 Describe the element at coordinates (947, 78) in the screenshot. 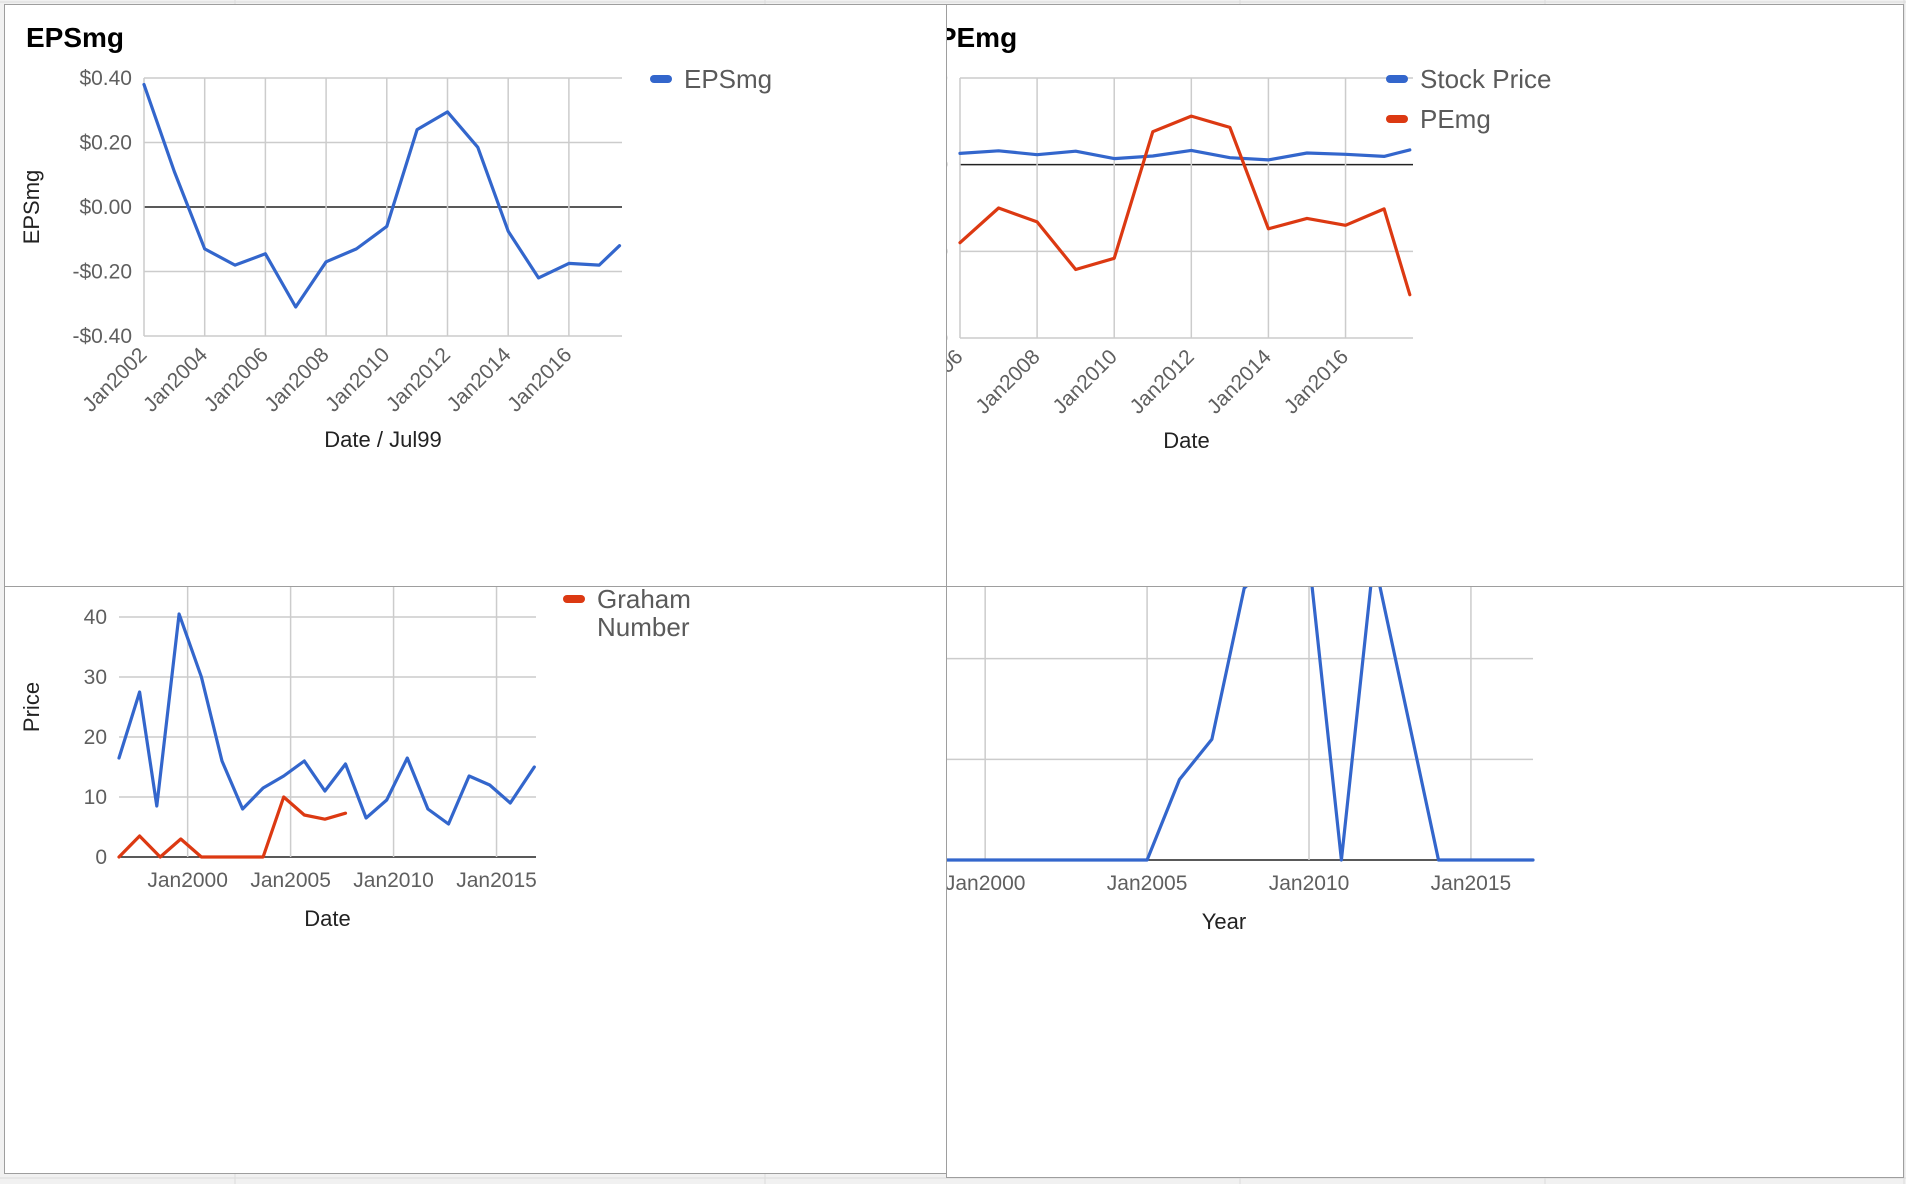

I see `y-tick-label: 100` at that location.